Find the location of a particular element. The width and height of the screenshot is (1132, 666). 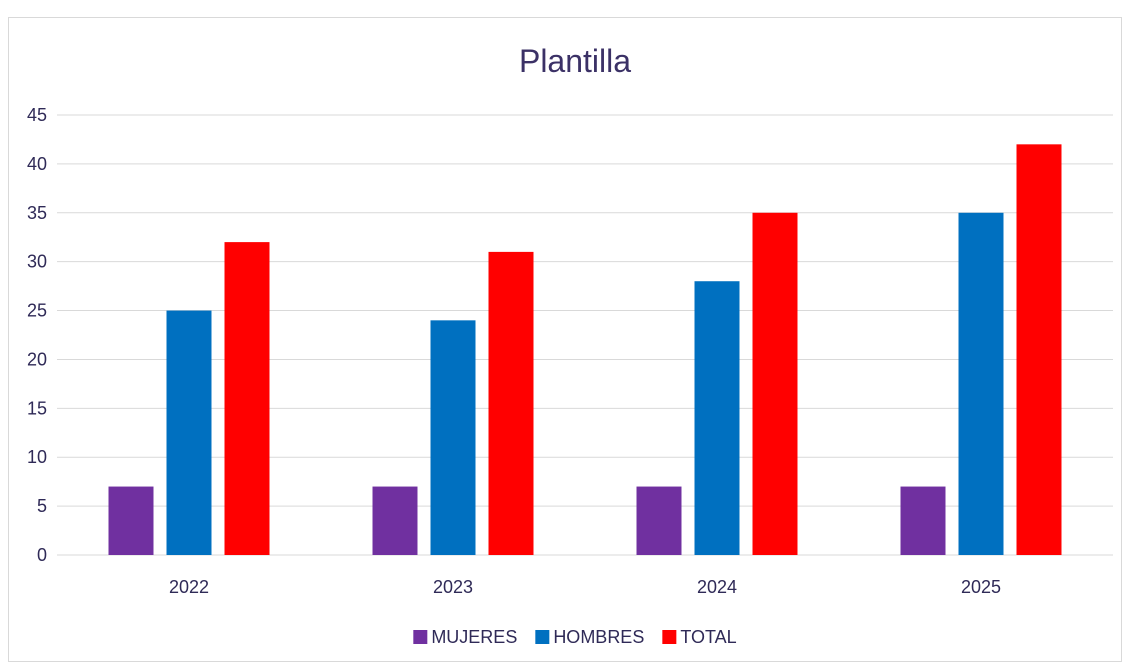

legend-swatch-mujeres is located at coordinates (420, 637).